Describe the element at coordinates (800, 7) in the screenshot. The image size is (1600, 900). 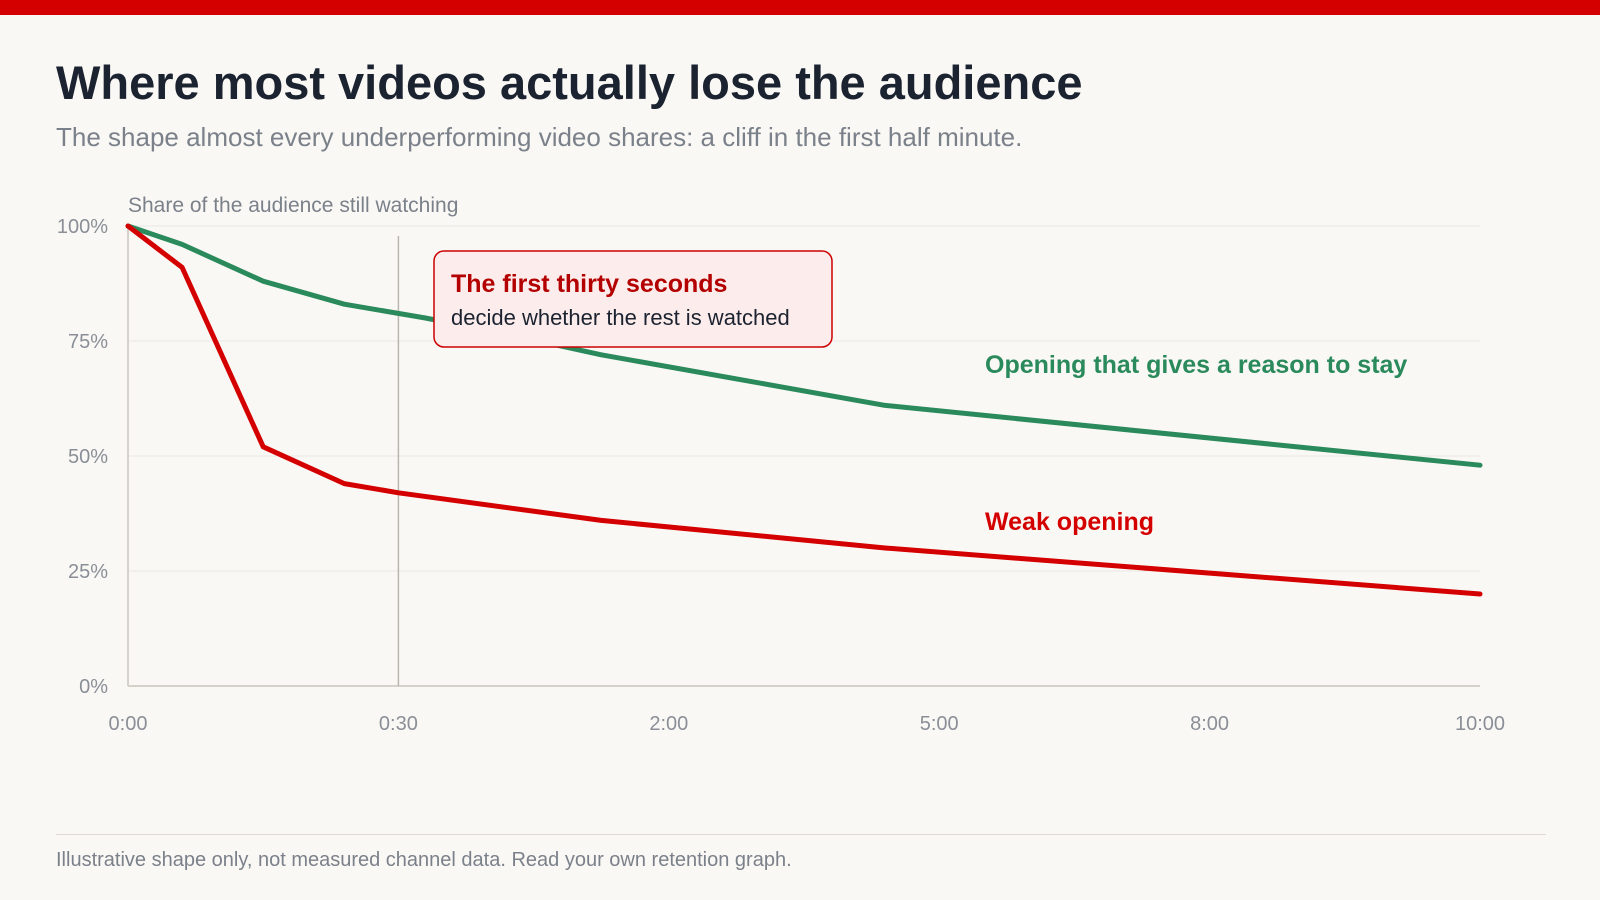
I see `top-accent-bar` at that location.